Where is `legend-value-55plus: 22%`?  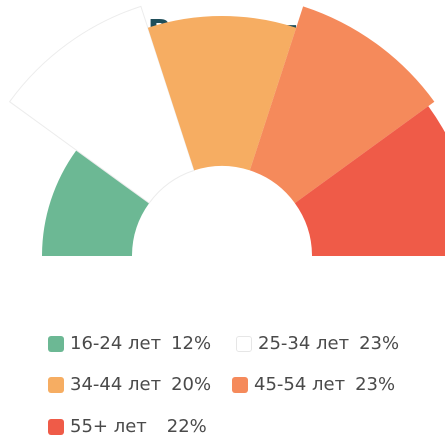 legend-value-55plus: 22% is located at coordinates (186, 426).